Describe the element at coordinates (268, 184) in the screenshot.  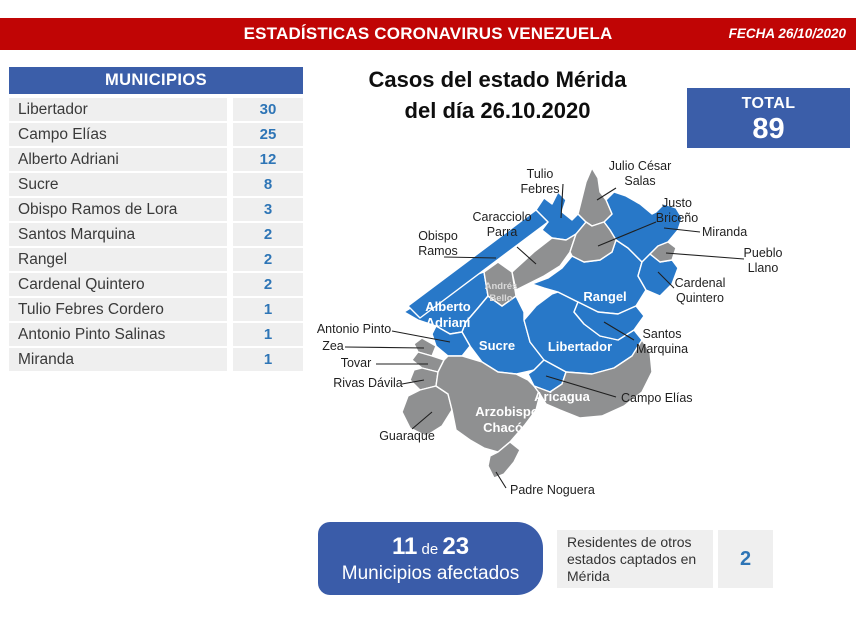
I see `municipio-case-count: 8` at that location.